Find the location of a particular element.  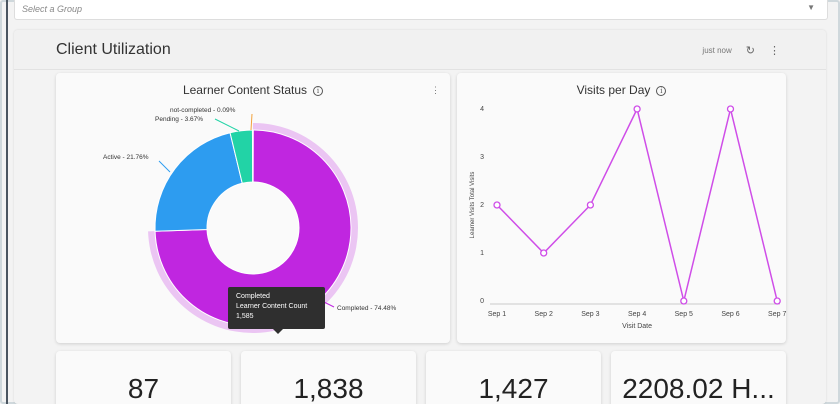

stat-card: 1,427 is located at coordinates (513, 377).